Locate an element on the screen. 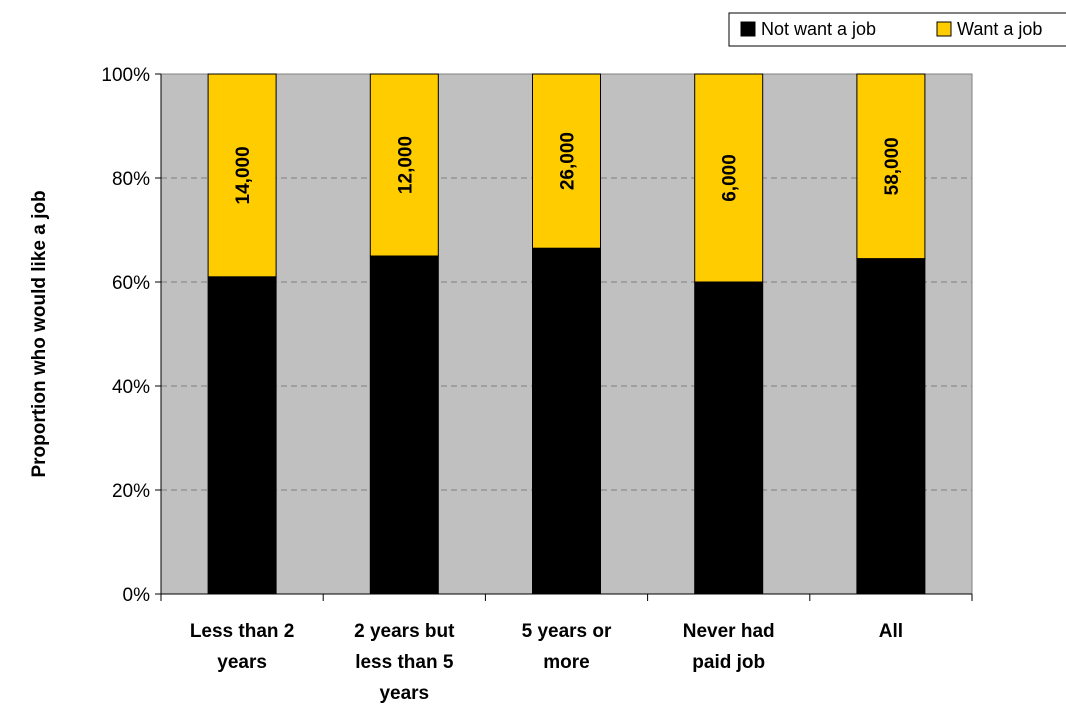  x-category-label: 5 years or is located at coordinates (567, 631).